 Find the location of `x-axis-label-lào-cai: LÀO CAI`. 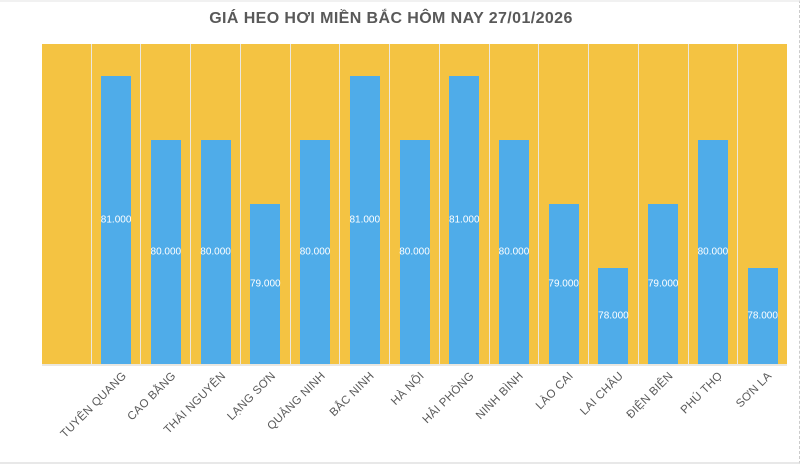

x-axis-label-lào-cai: LÀO CAI is located at coordinates (554, 391).